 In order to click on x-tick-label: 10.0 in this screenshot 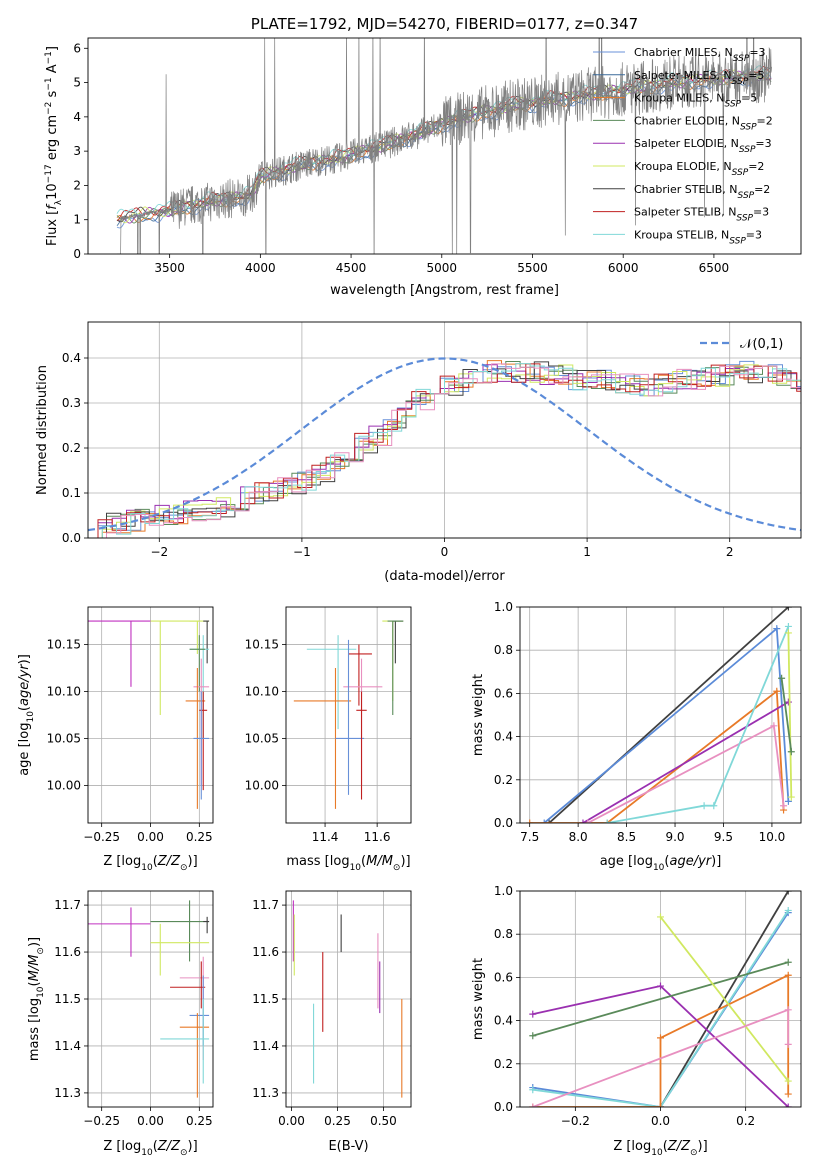, I will do `click(772, 837)`.